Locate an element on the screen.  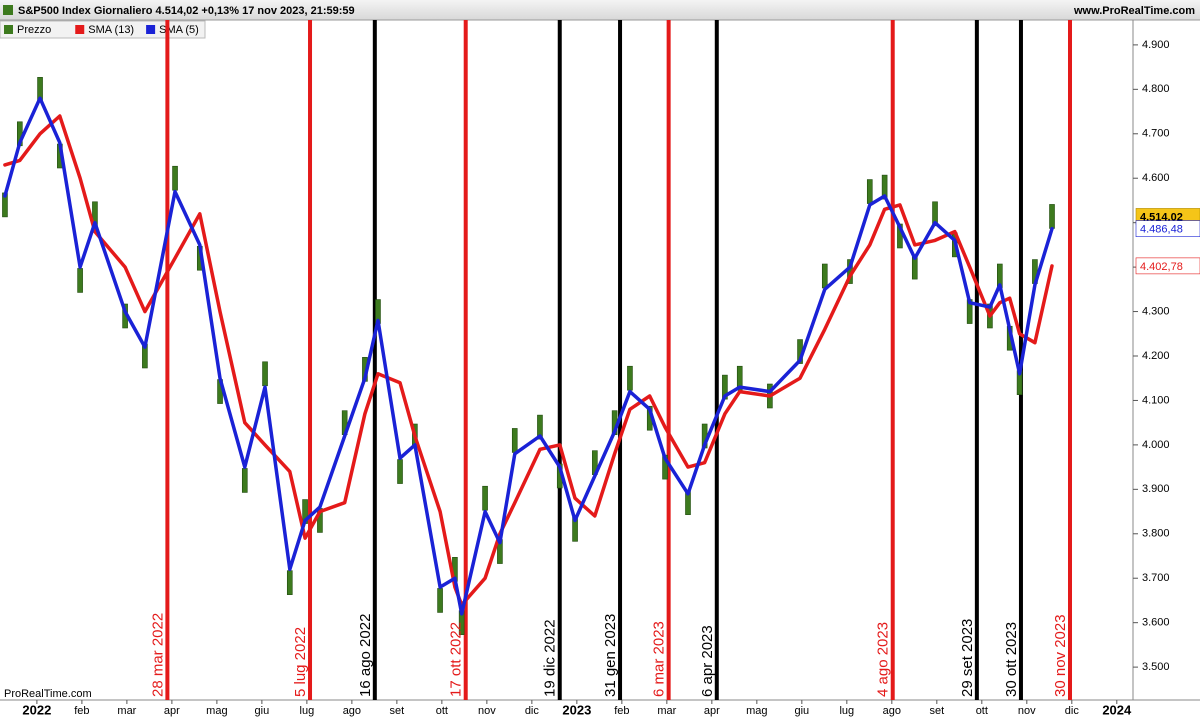
last-value-label: 4.514,02 is located at coordinates (1161, 217).